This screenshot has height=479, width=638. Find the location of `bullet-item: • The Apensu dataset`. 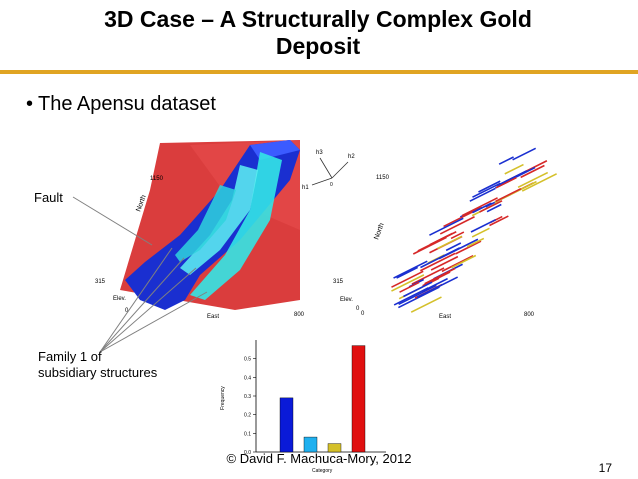

bullet-item: • The Apensu dataset is located at coordinates (121, 104).